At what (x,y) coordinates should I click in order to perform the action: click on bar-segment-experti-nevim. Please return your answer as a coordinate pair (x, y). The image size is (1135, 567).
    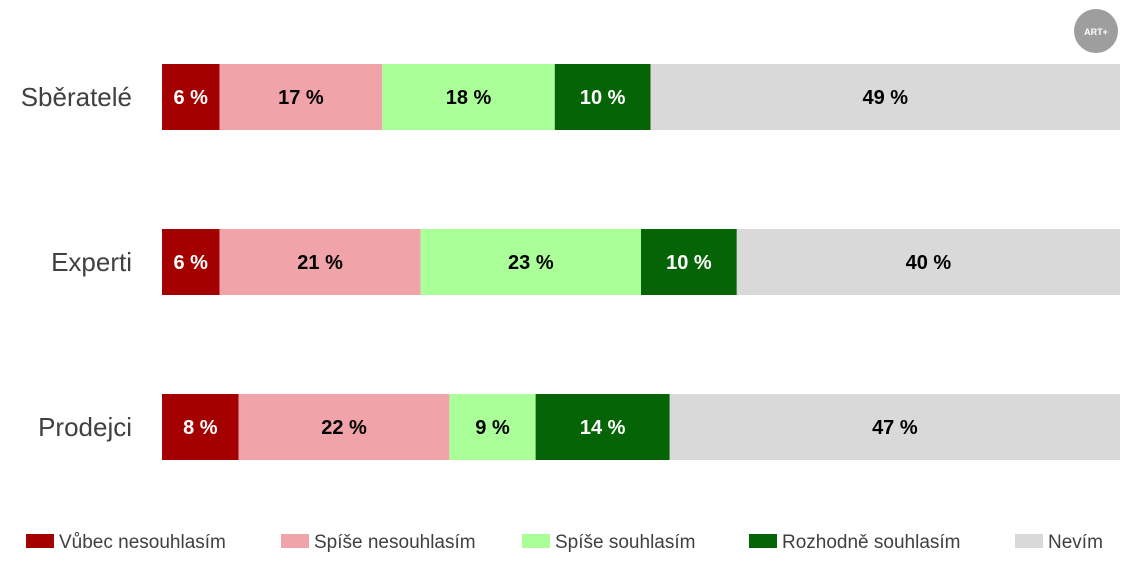
    Looking at the image, I should click on (928, 262).